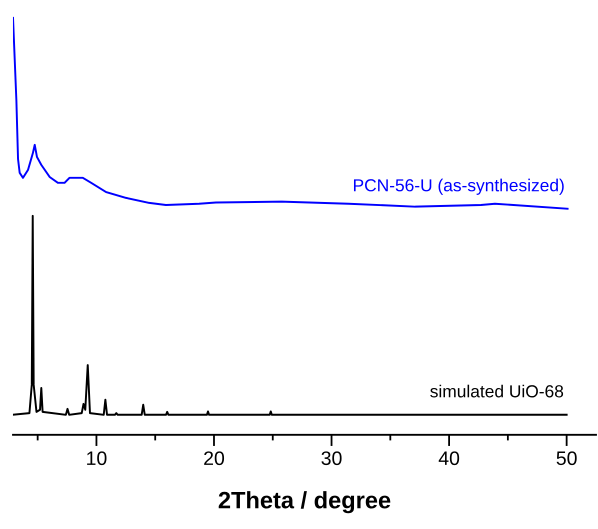 The height and width of the screenshot is (529, 598). Describe the element at coordinates (96, 458) in the screenshot. I see `x-tick-label: 10` at that location.